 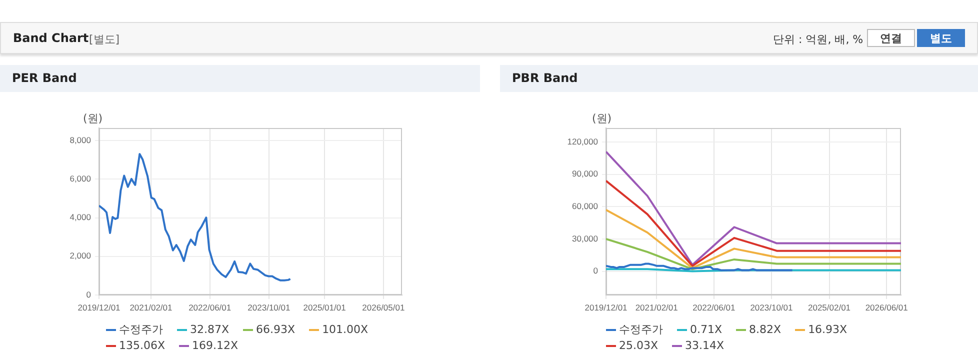 What do you see at coordinates (81, 217) in the screenshot?
I see `y-tick-label: 4,000` at bounding box center [81, 217].